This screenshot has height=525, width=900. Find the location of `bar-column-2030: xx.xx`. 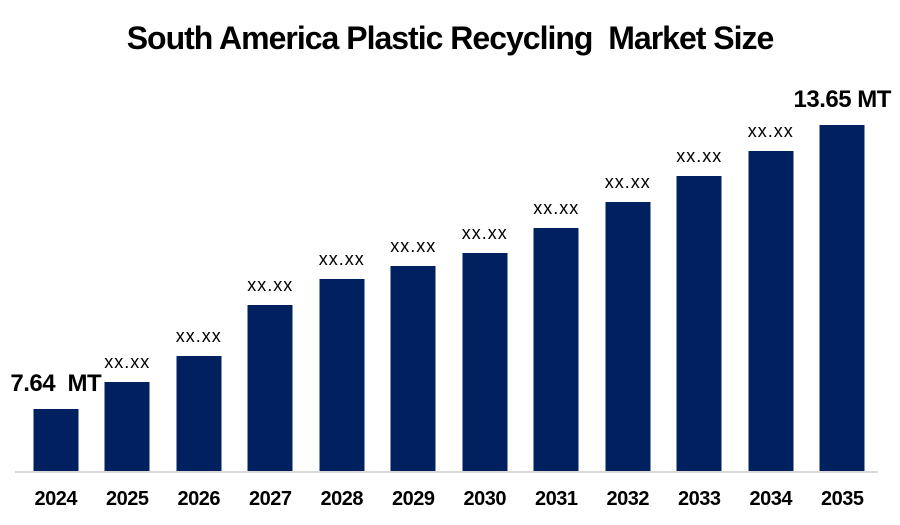

bar-column-2030: xx.xx is located at coordinates (485, 261).